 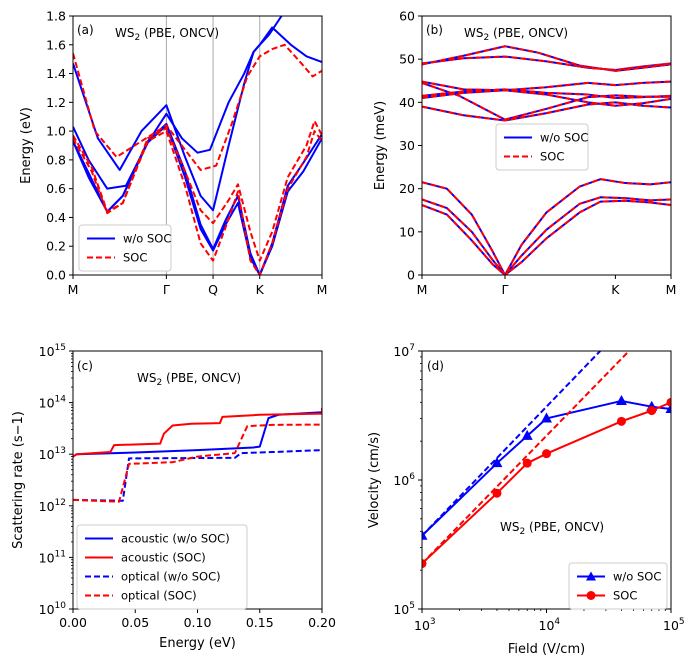 I want to click on x-tick-label: 0.10, so click(x=198, y=622).